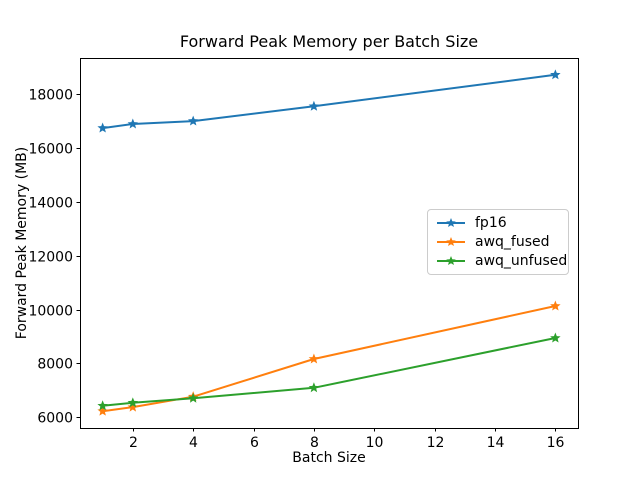  I want to click on x-tick-label: 16, so click(556, 443).